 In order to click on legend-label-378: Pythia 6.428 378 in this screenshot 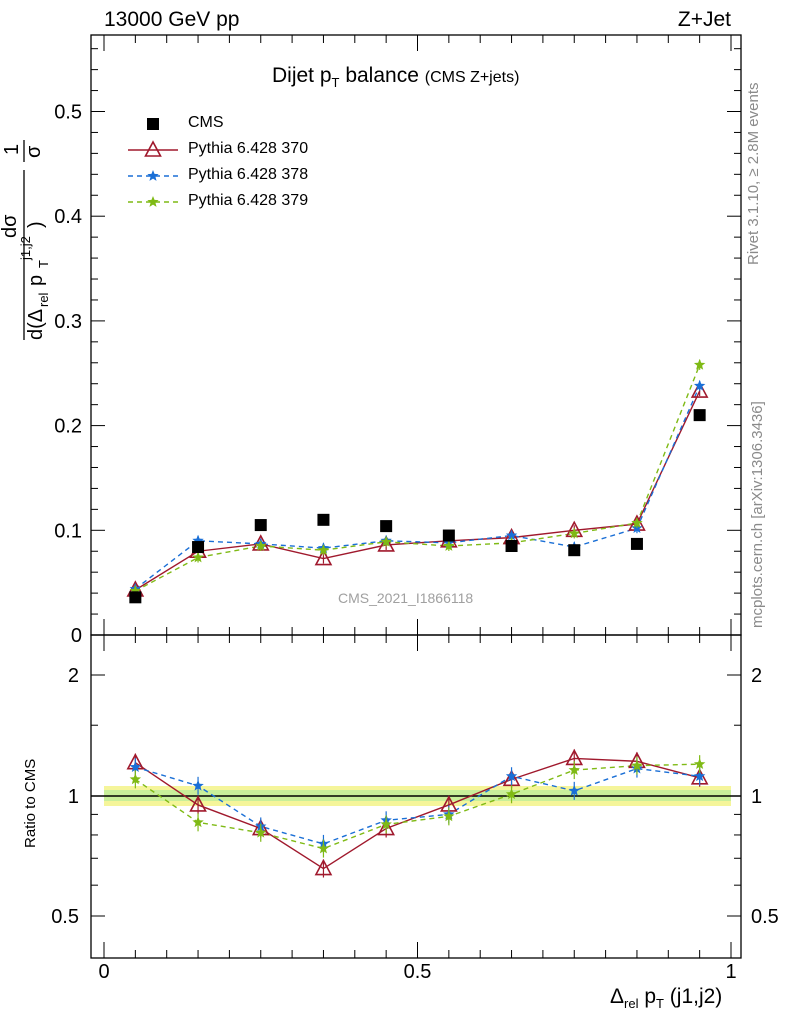, I will do `click(248, 174)`.